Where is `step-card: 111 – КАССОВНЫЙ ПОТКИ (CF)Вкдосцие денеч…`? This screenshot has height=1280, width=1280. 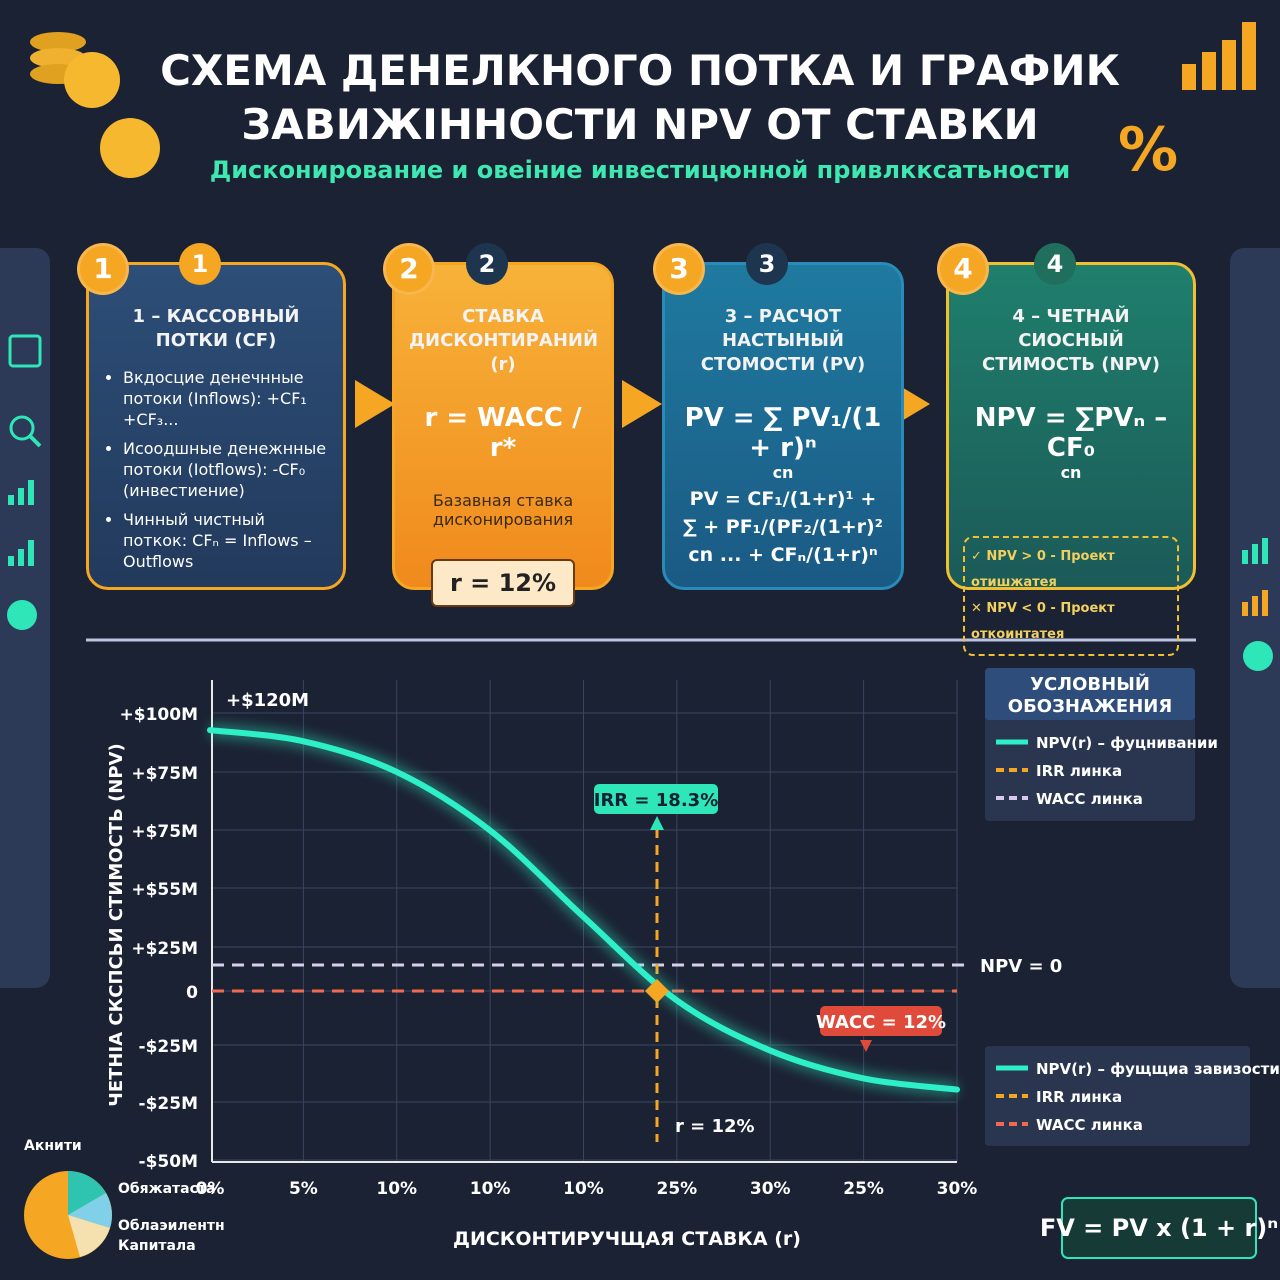 step-card: 111 – КАССОВНЫЙ ПОТКИ (CF)Вкдосцие денеч… is located at coordinates (211, 416).